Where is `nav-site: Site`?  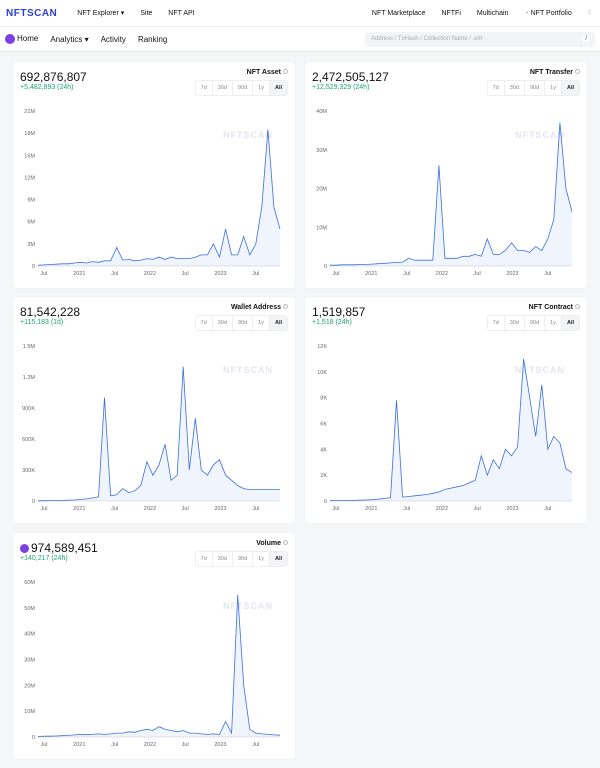
nav-site: Site is located at coordinates (146, 13).